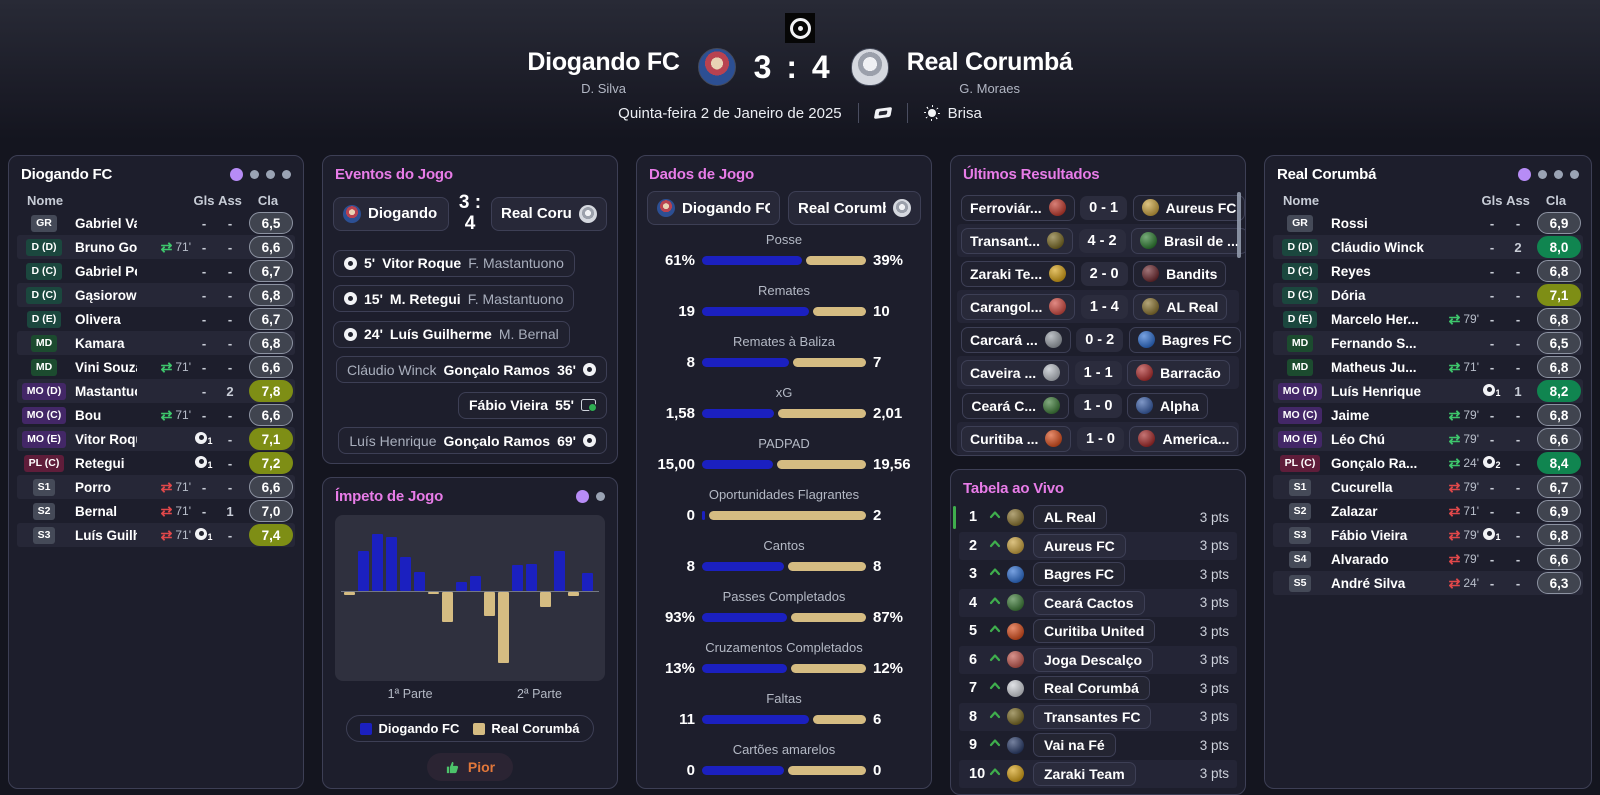  Describe the element at coordinates (1104, 273) in the screenshot. I see `result-score: 2 - 0` at that location.